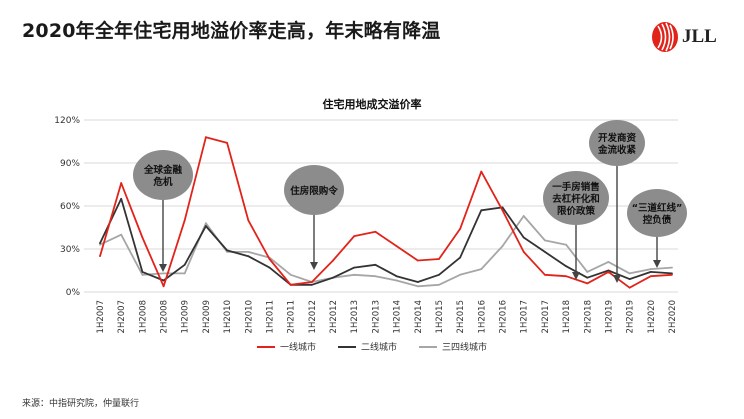 Image resolution: width=744 pixels, height=419 pixels. What do you see at coordinates (314, 217) in the screenshot?
I see `annotation-callout: 住房限购令` at bounding box center [314, 217].